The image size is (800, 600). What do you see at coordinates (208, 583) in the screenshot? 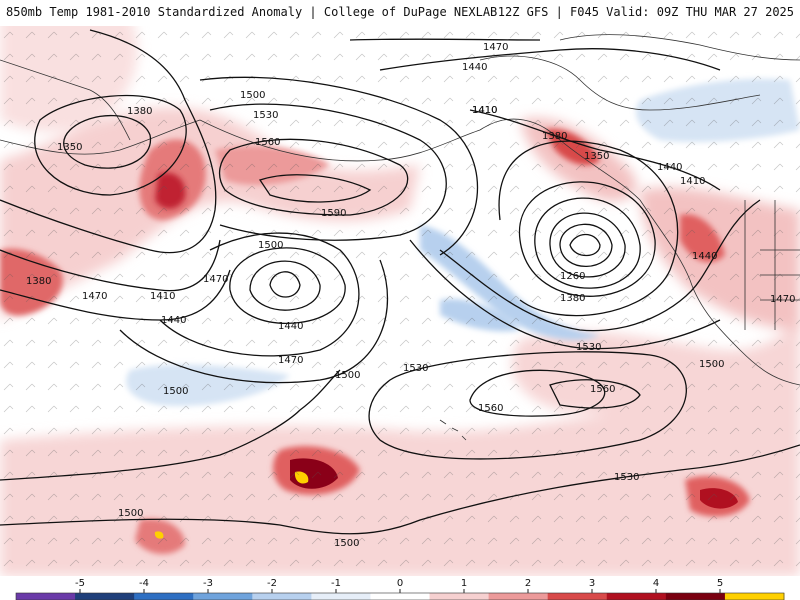
I see `colorbar-tick-label: -3` at bounding box center [208, 583].